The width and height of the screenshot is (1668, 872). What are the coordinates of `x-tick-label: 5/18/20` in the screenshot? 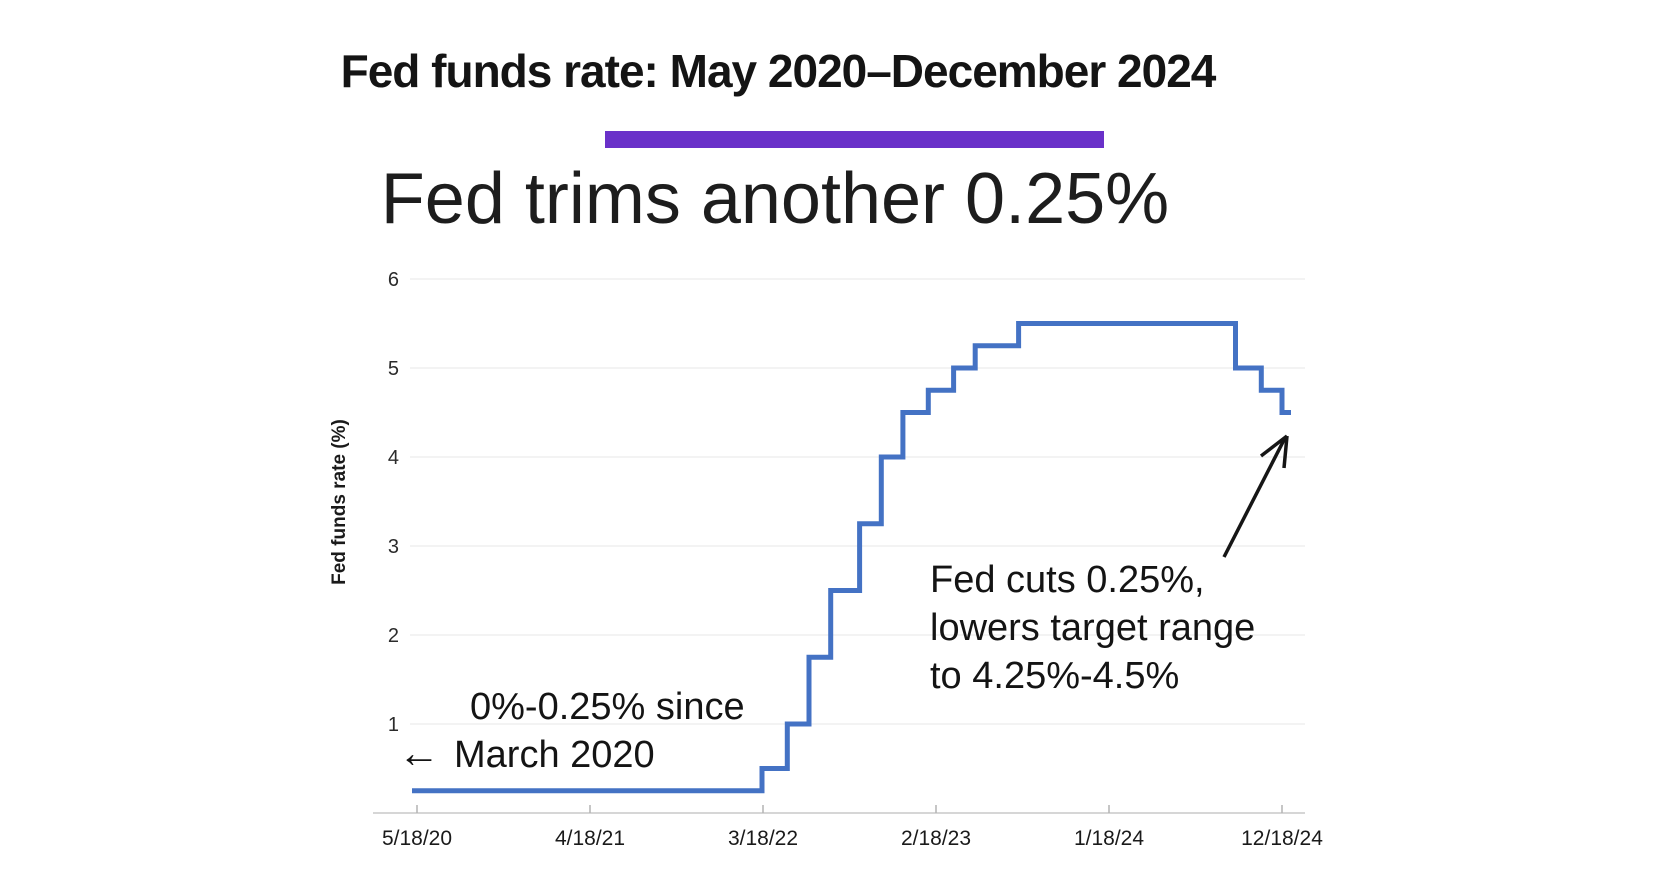 It's located at (417, 838).